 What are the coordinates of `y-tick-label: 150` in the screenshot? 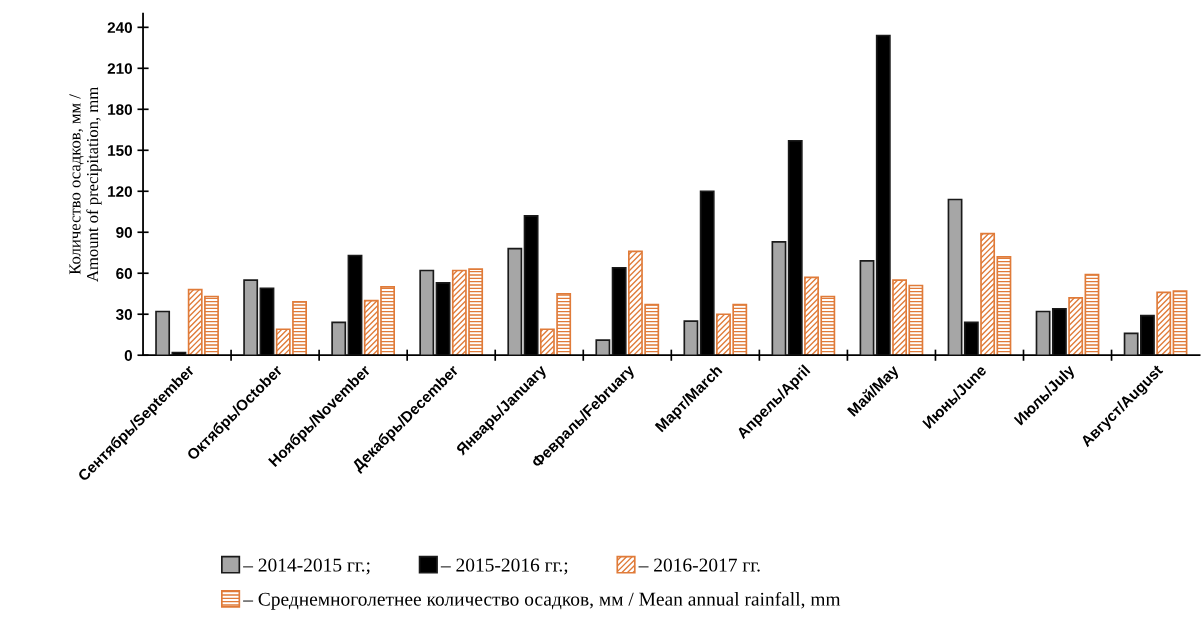 It's located at (120, 150).